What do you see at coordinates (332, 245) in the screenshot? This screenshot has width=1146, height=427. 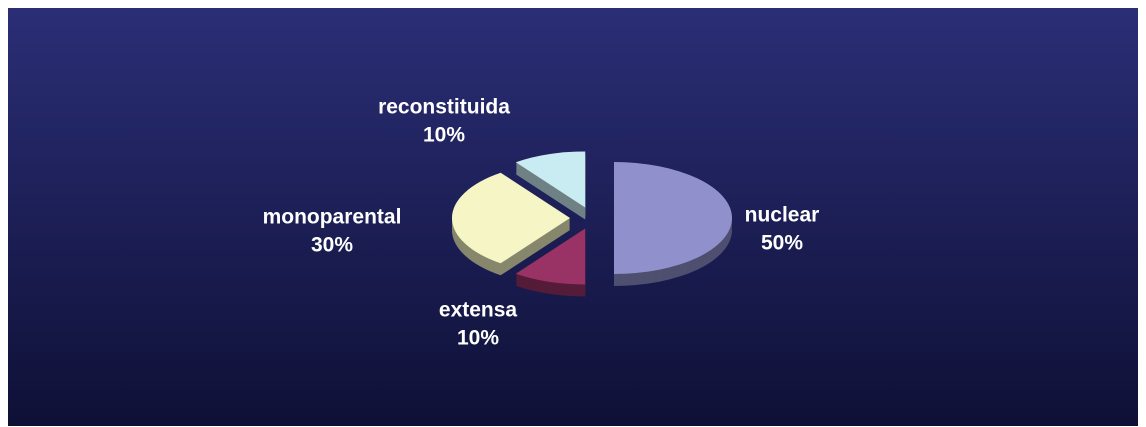 I see `slice-value-label: 30%` at bounding box center [332, 245].